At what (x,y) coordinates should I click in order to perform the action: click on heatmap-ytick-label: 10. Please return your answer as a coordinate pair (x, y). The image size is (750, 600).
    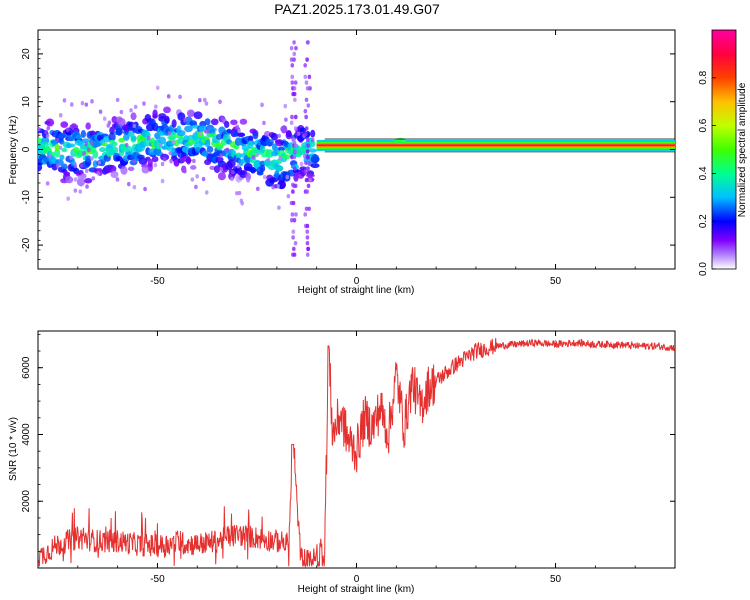
    Looking at the image, I should click on (26, 102).